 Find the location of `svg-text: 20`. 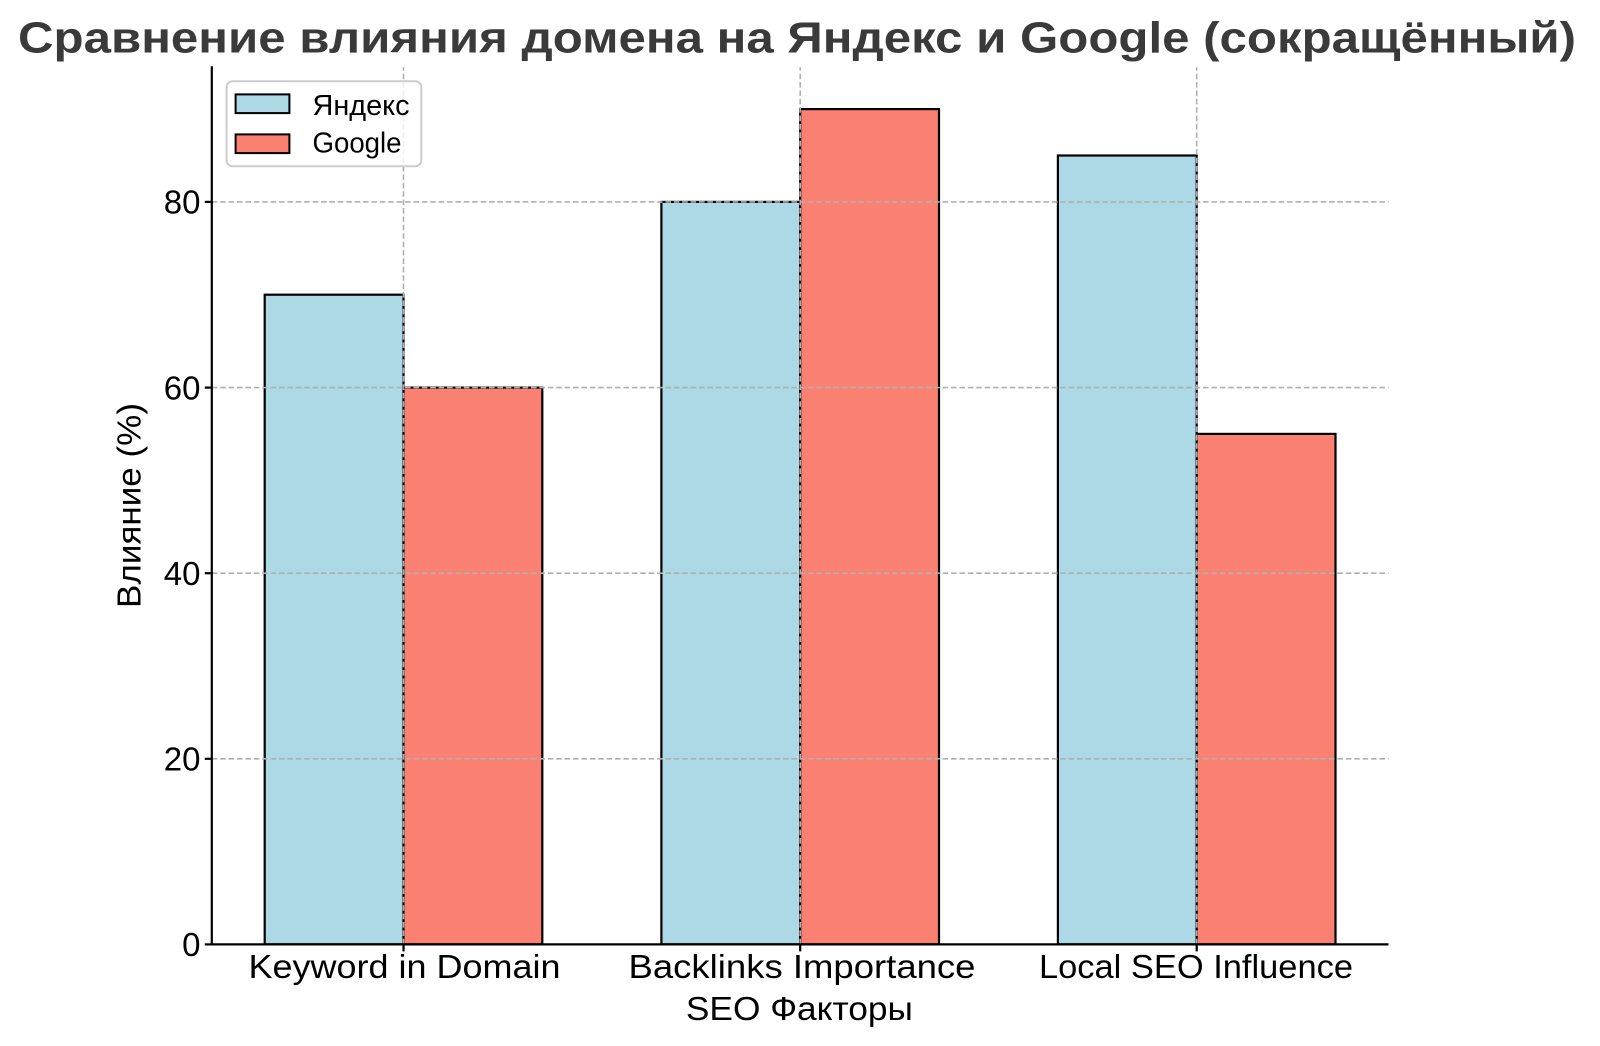

svg-text: 20 is located at coordinates (182, 759).